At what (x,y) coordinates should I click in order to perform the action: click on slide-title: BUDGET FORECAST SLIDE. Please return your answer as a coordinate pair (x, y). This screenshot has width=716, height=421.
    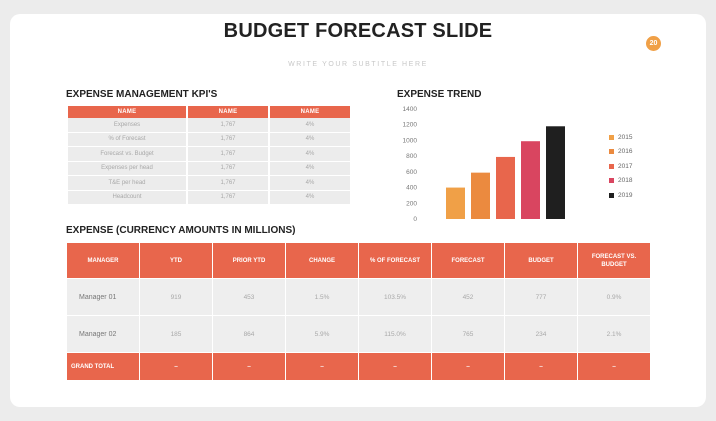
    Looking at the image, I should click on (358, 31).